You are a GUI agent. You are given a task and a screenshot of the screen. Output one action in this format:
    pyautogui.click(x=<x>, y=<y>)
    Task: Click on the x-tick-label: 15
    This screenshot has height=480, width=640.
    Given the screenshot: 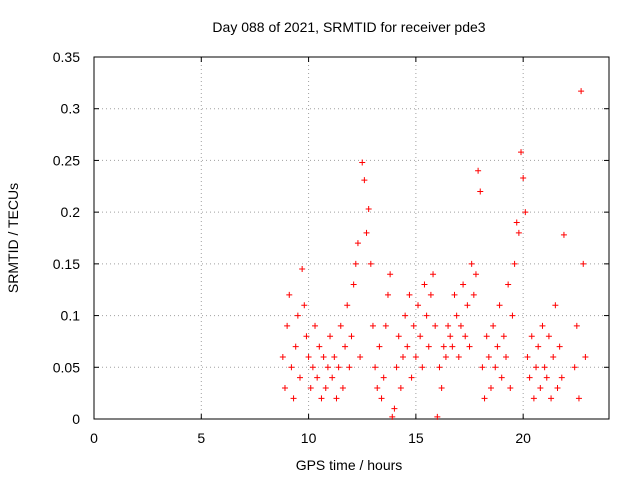 What is the action you would take?
    pyautogui.click(x=416, y=438)
    